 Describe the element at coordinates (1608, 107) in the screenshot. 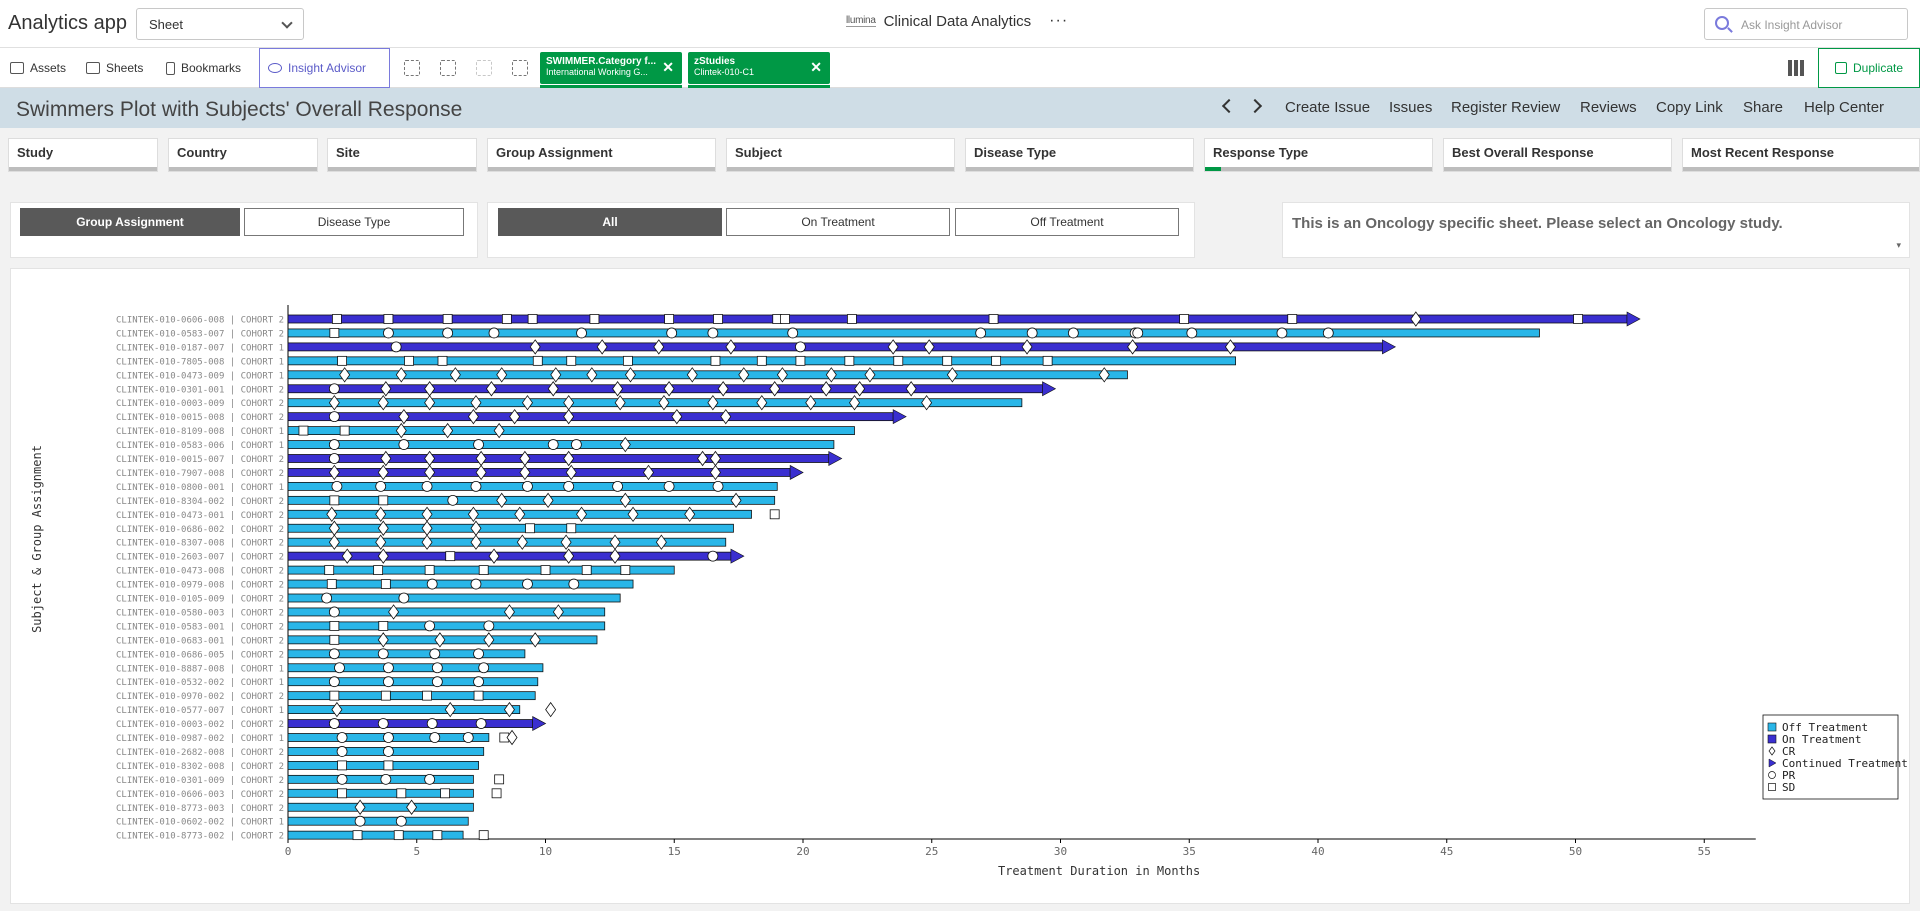

I see `reviews-link: Reviews` at that location.